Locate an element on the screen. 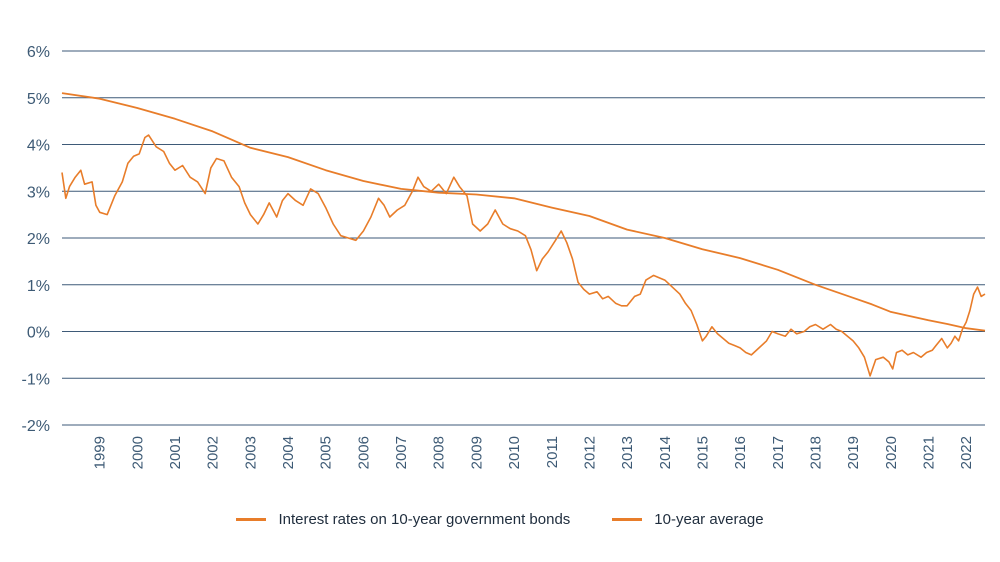 Image resolution: width=1000 pixels, height=562 pixels. y-axis-ticks: 6% 5% 4% 3% 2% 1% 0% -1% -2% is located at coordinates (36, 239).